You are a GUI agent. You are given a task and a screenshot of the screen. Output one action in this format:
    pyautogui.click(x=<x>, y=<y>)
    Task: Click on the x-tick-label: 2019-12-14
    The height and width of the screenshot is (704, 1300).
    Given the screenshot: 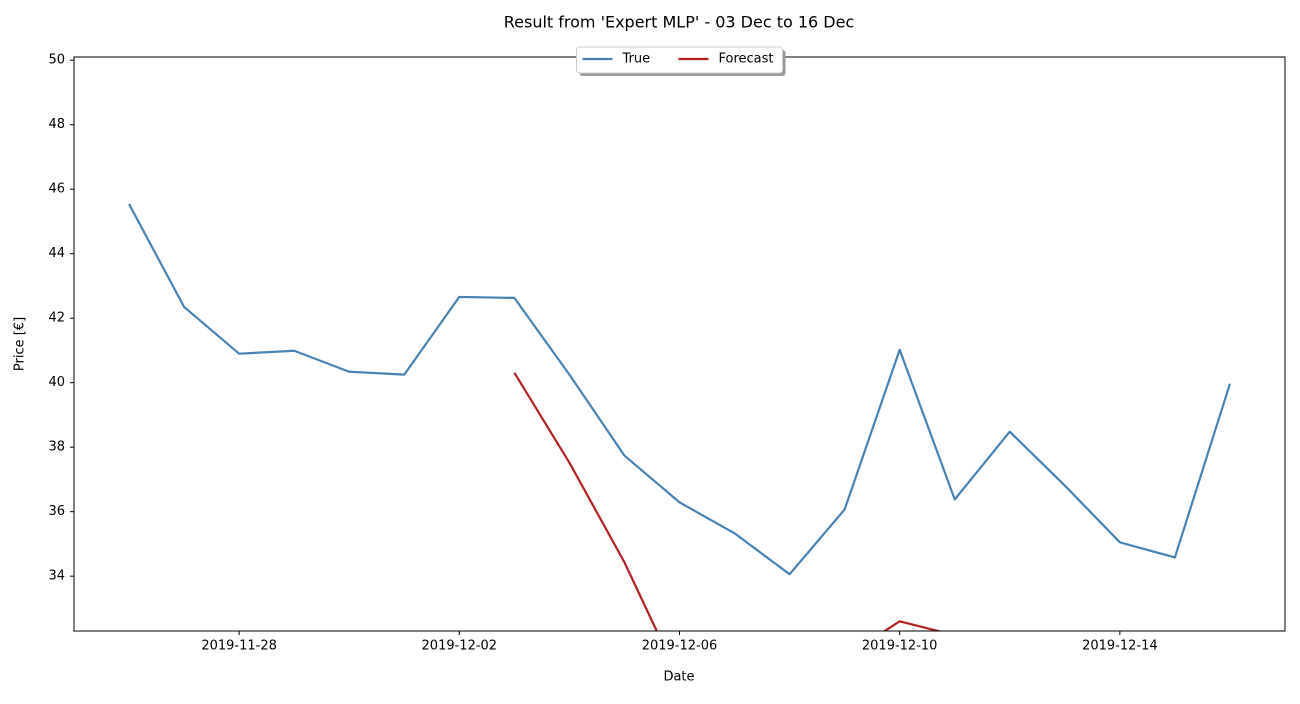 What is the action you would take?
    pyautogui.click(x=1120, y=646)
    